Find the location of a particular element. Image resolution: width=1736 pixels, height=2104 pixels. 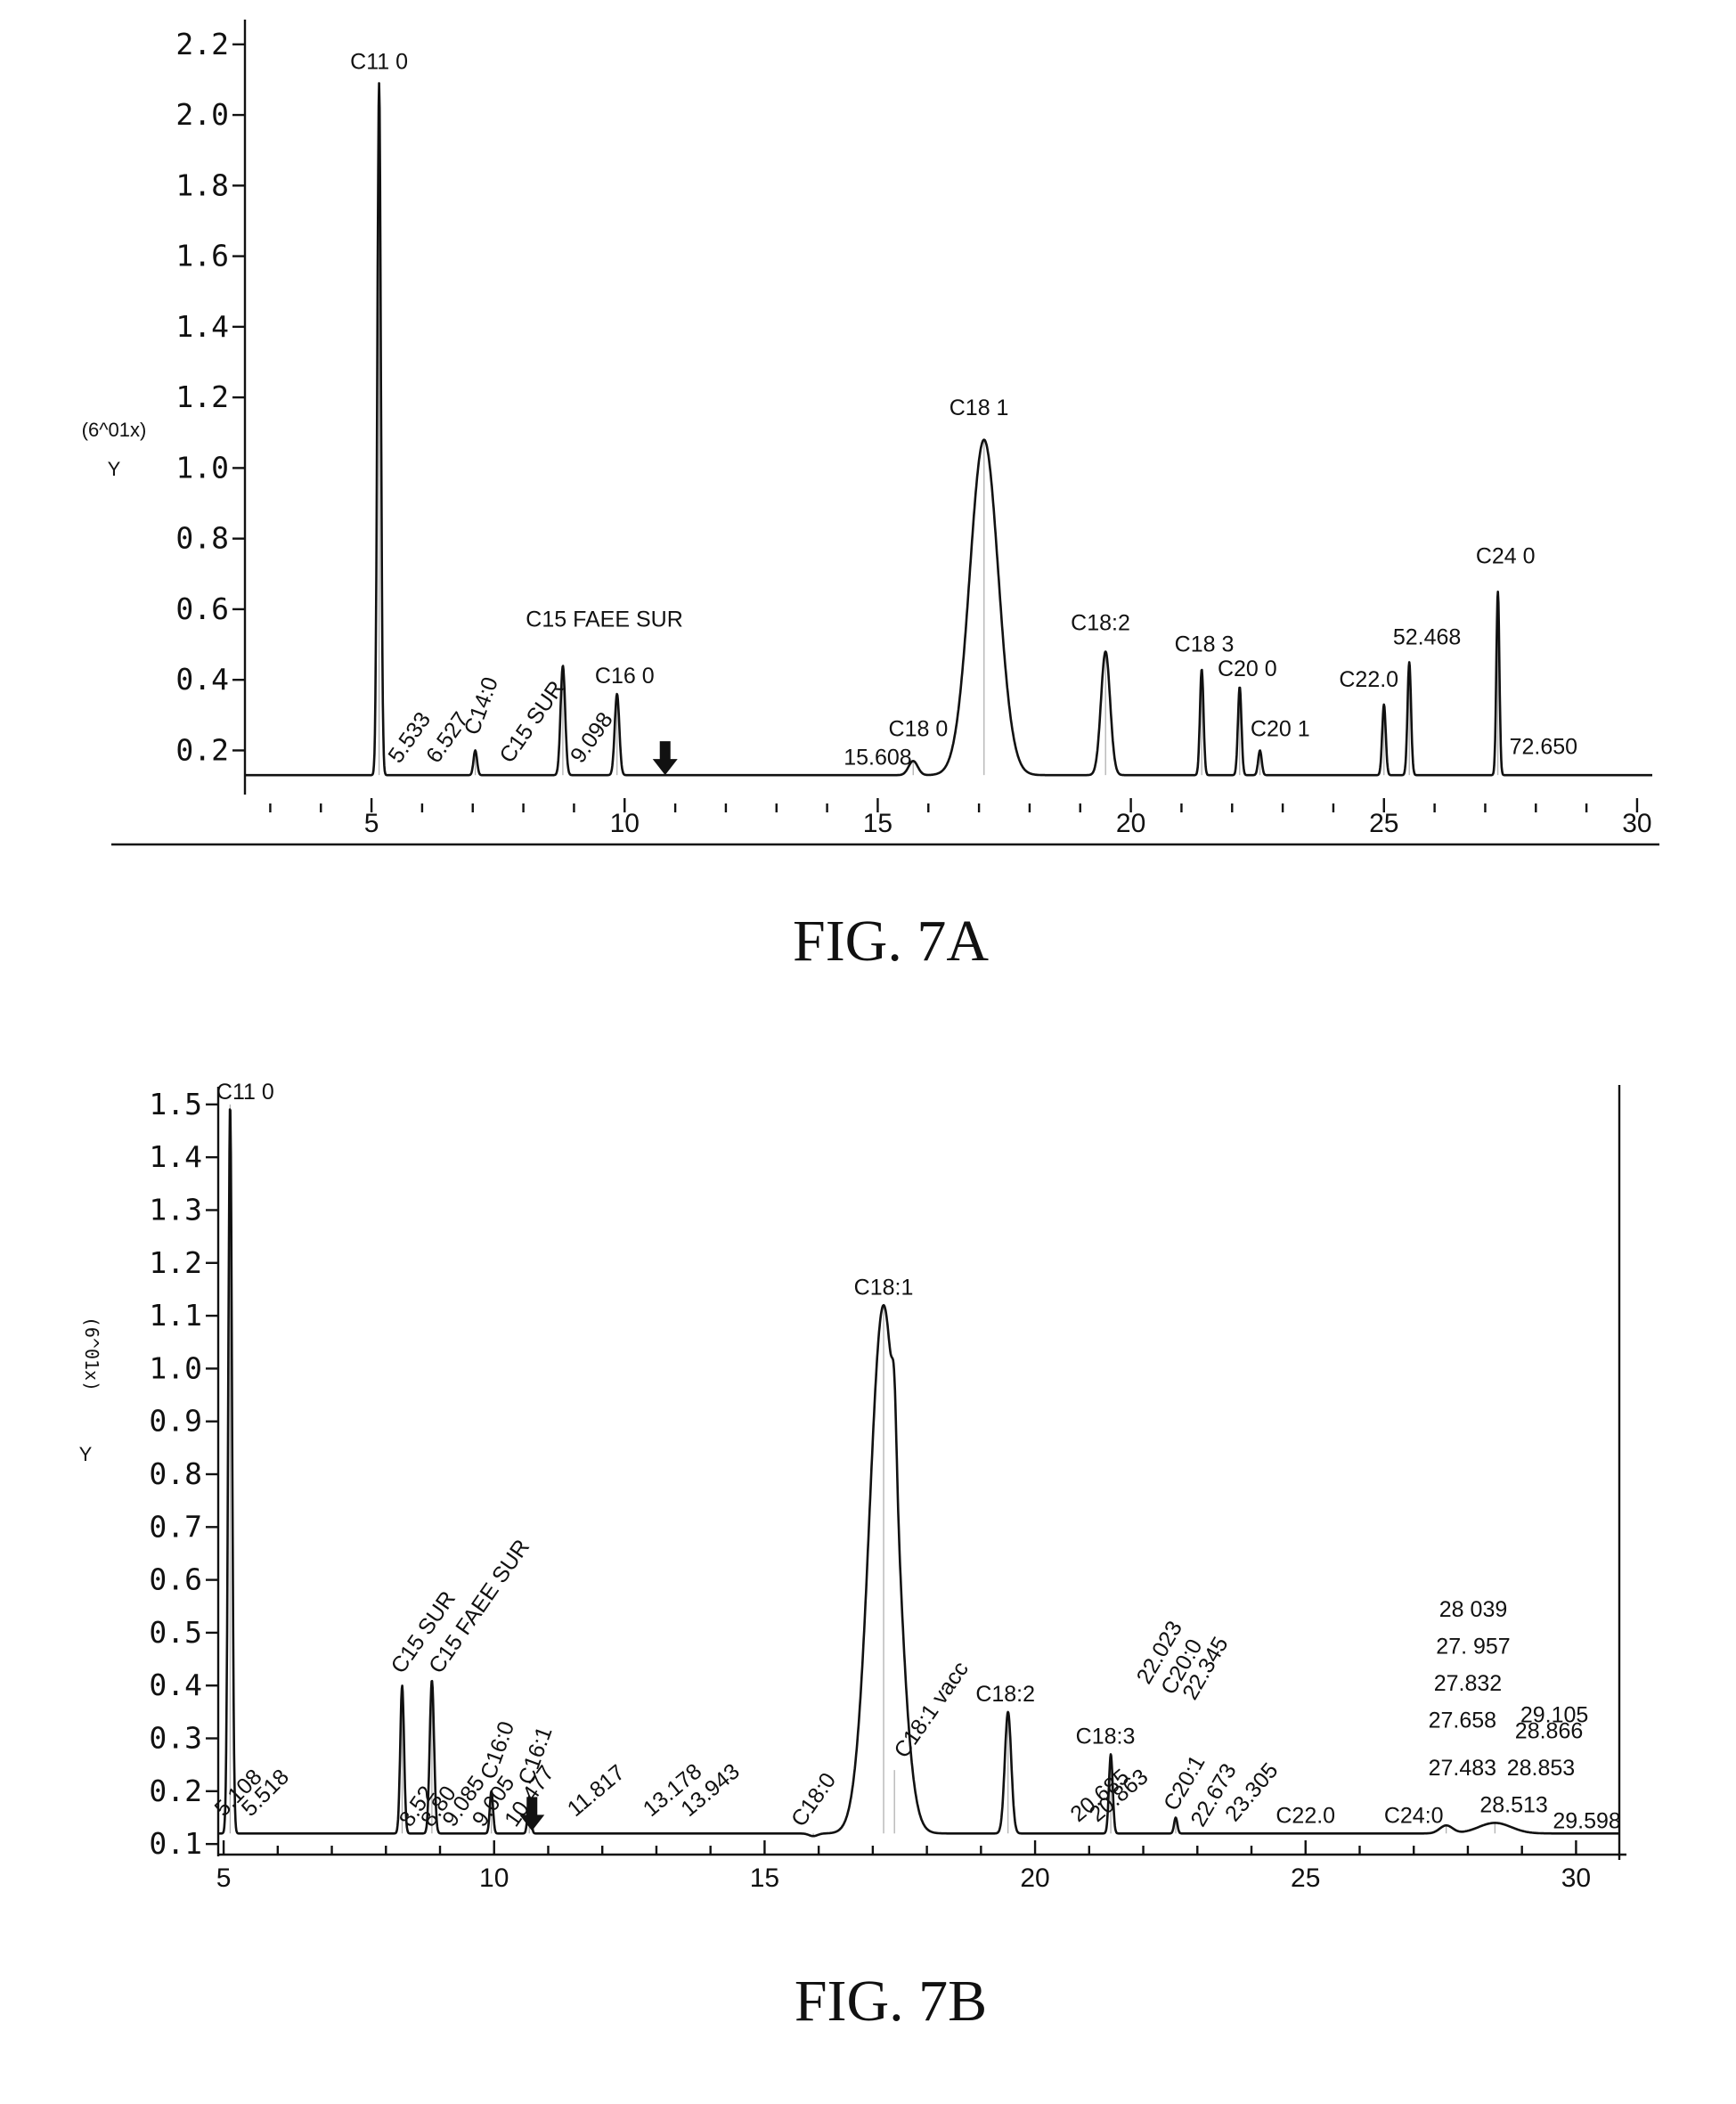

y-tick-label: 0.3 is located at coordinates (176, 1739).